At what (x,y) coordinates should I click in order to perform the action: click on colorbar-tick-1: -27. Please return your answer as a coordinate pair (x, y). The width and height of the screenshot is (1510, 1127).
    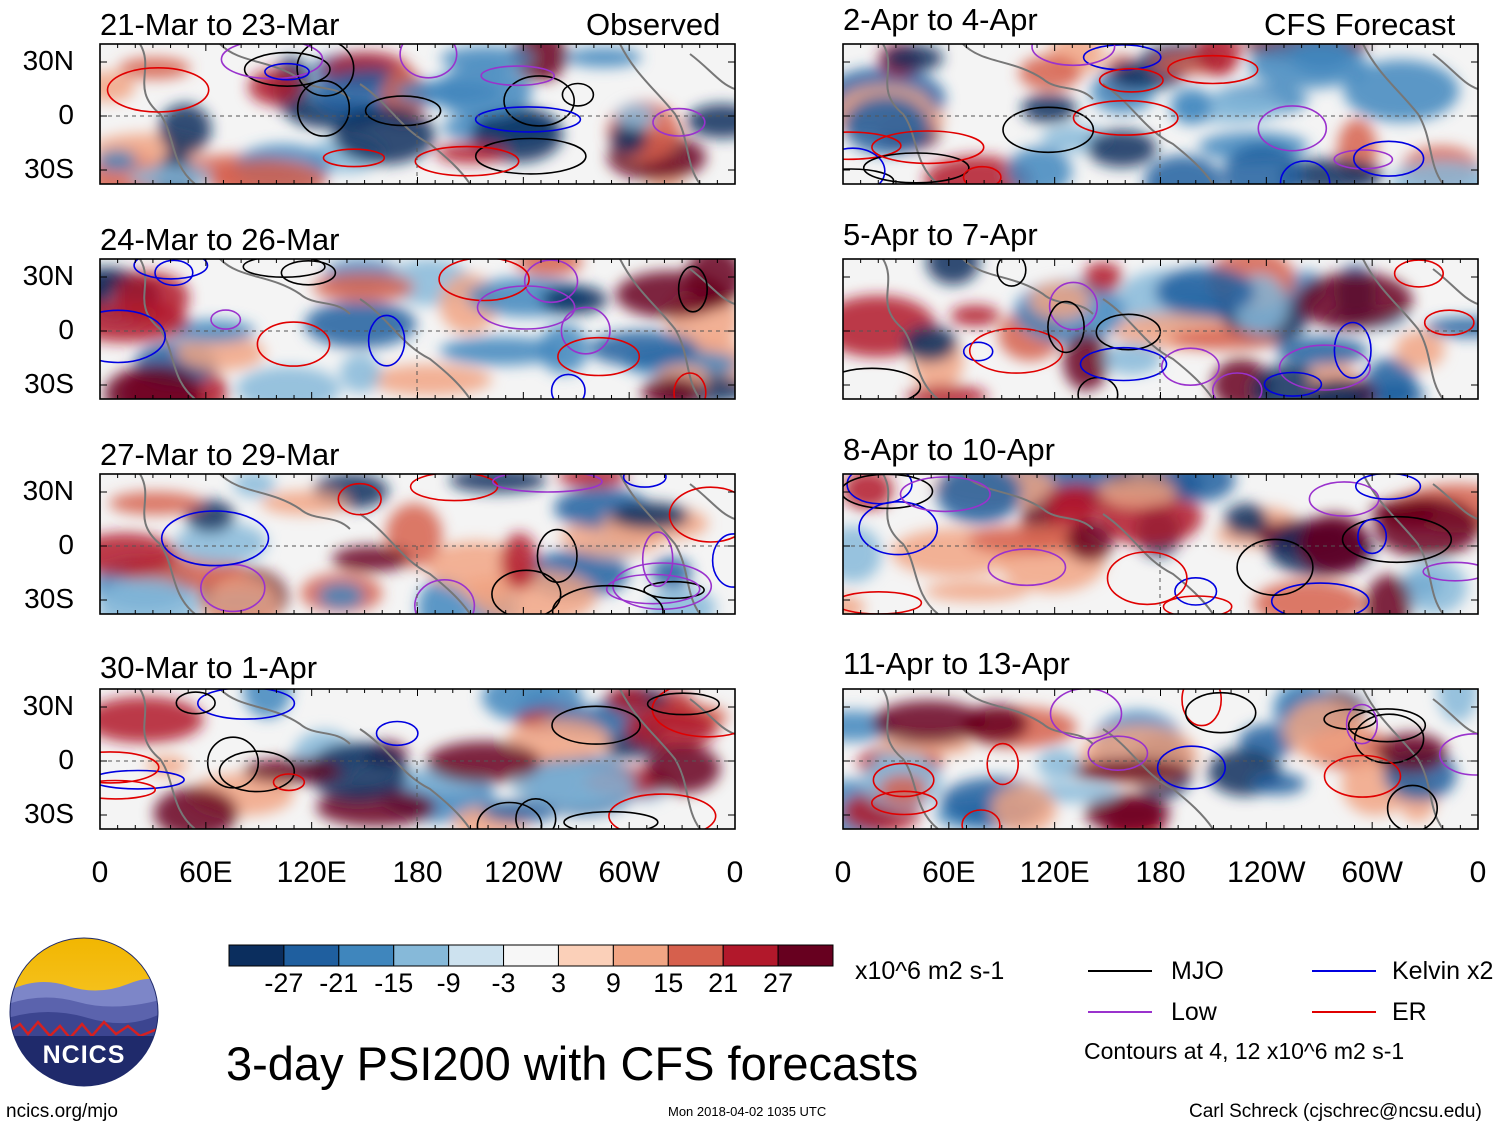
    Looking at the image, I should click on (284, 983).